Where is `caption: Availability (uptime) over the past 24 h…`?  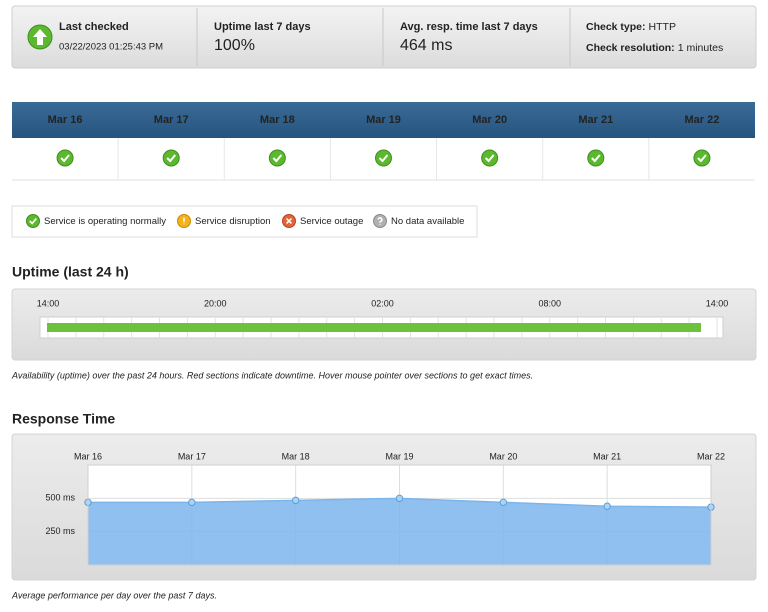
caption: Availability (uptime) over the past 24 h… is located at coordinates (272, 375).